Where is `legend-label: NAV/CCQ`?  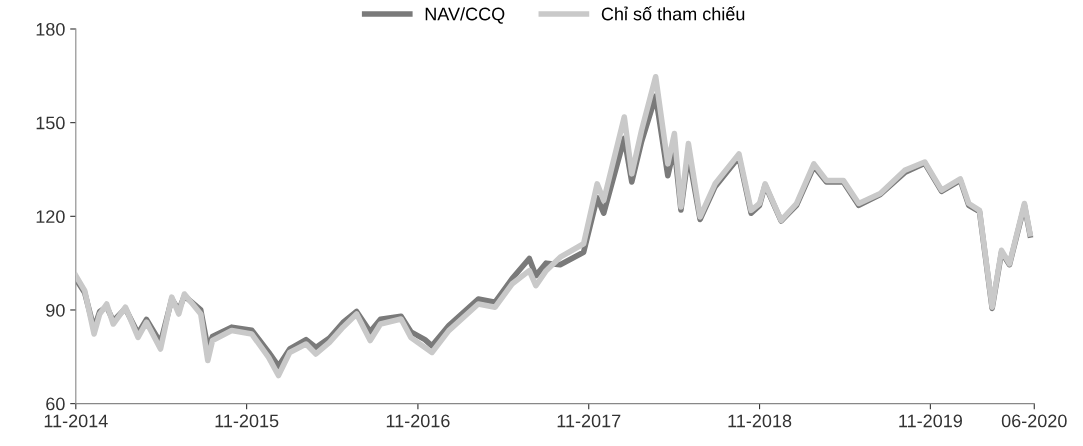
legend-label: NAV/CCQ is located at coordinates (465, 15).